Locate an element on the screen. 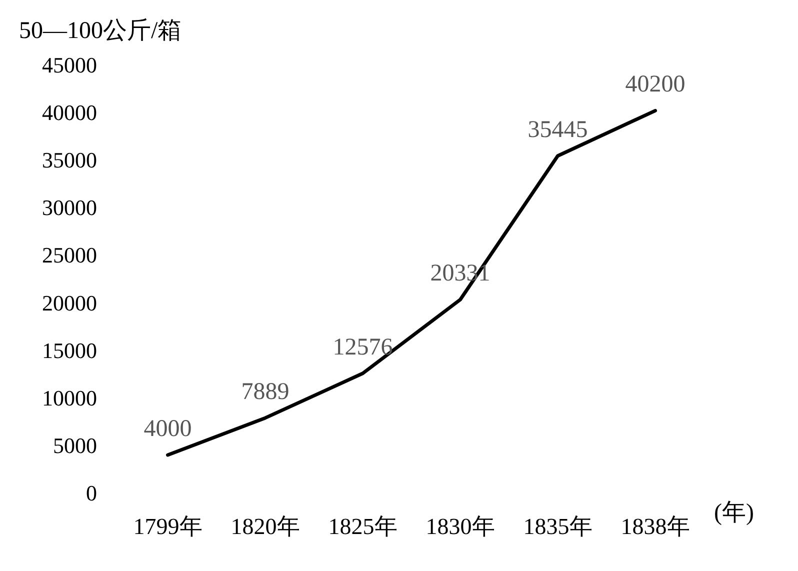 This screenshot has height=571, width=798. x-tick-label: 1799年 is located at coordinates (167, 526).